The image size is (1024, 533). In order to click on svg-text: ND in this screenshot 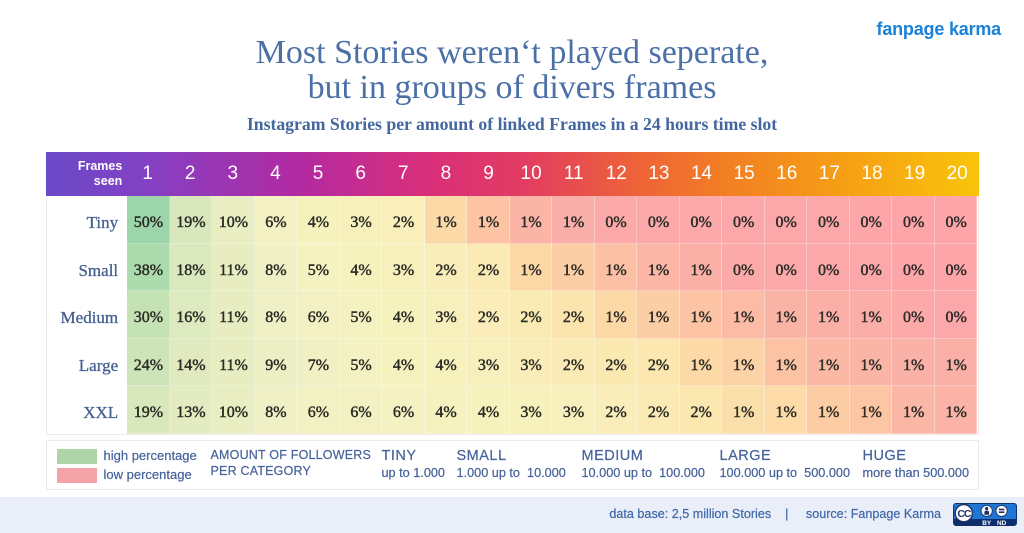, I will do `click(1002, 523)`.